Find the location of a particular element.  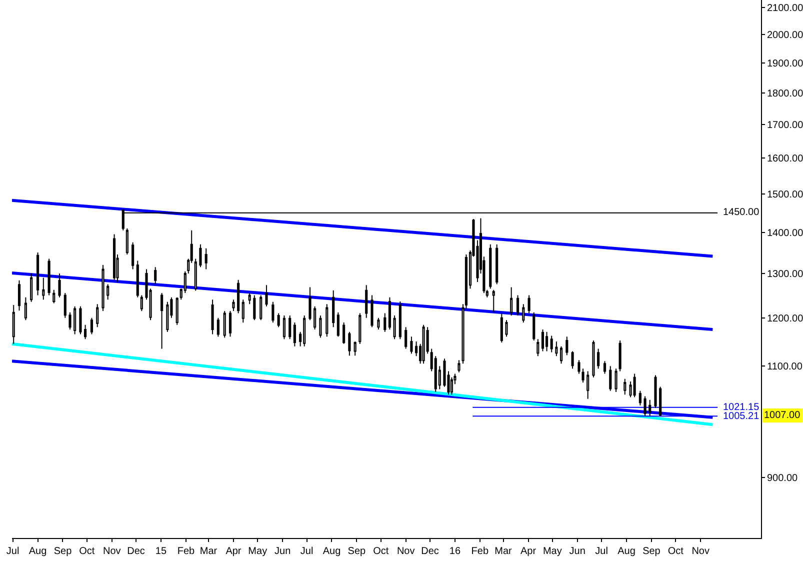

text: 1007.00 is located at coordinates (782, 415).